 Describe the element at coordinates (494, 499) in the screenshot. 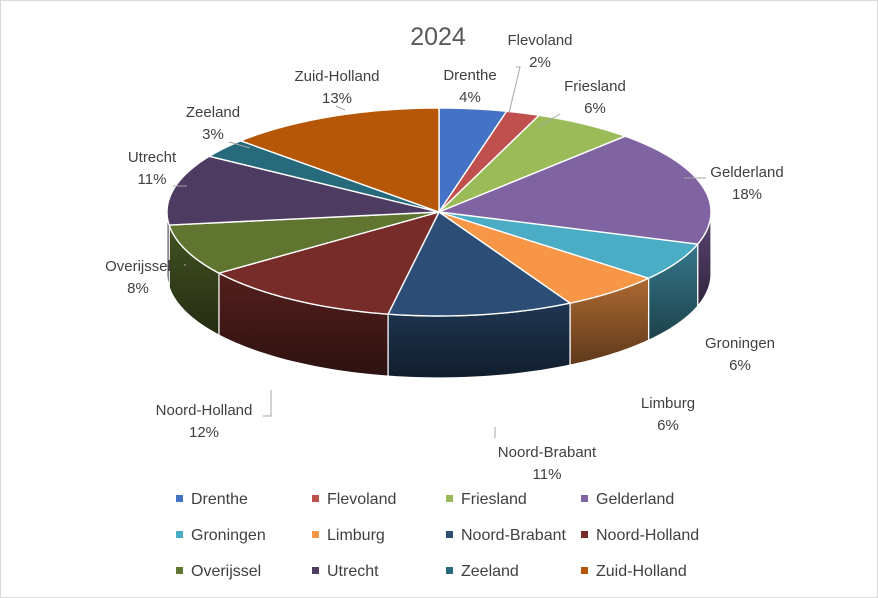

I see `legend-label: Friesland` at that location.